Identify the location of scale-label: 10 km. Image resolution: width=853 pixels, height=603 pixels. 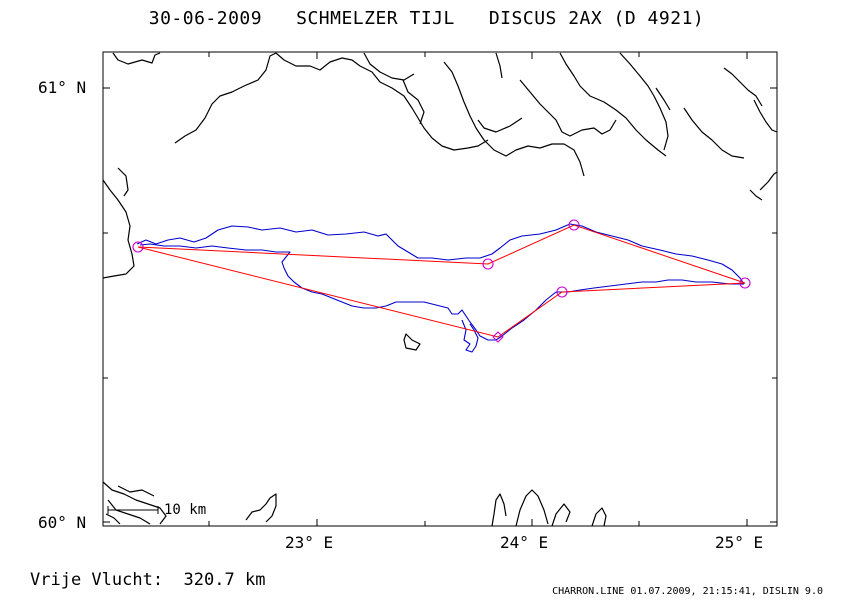
(185, 510).